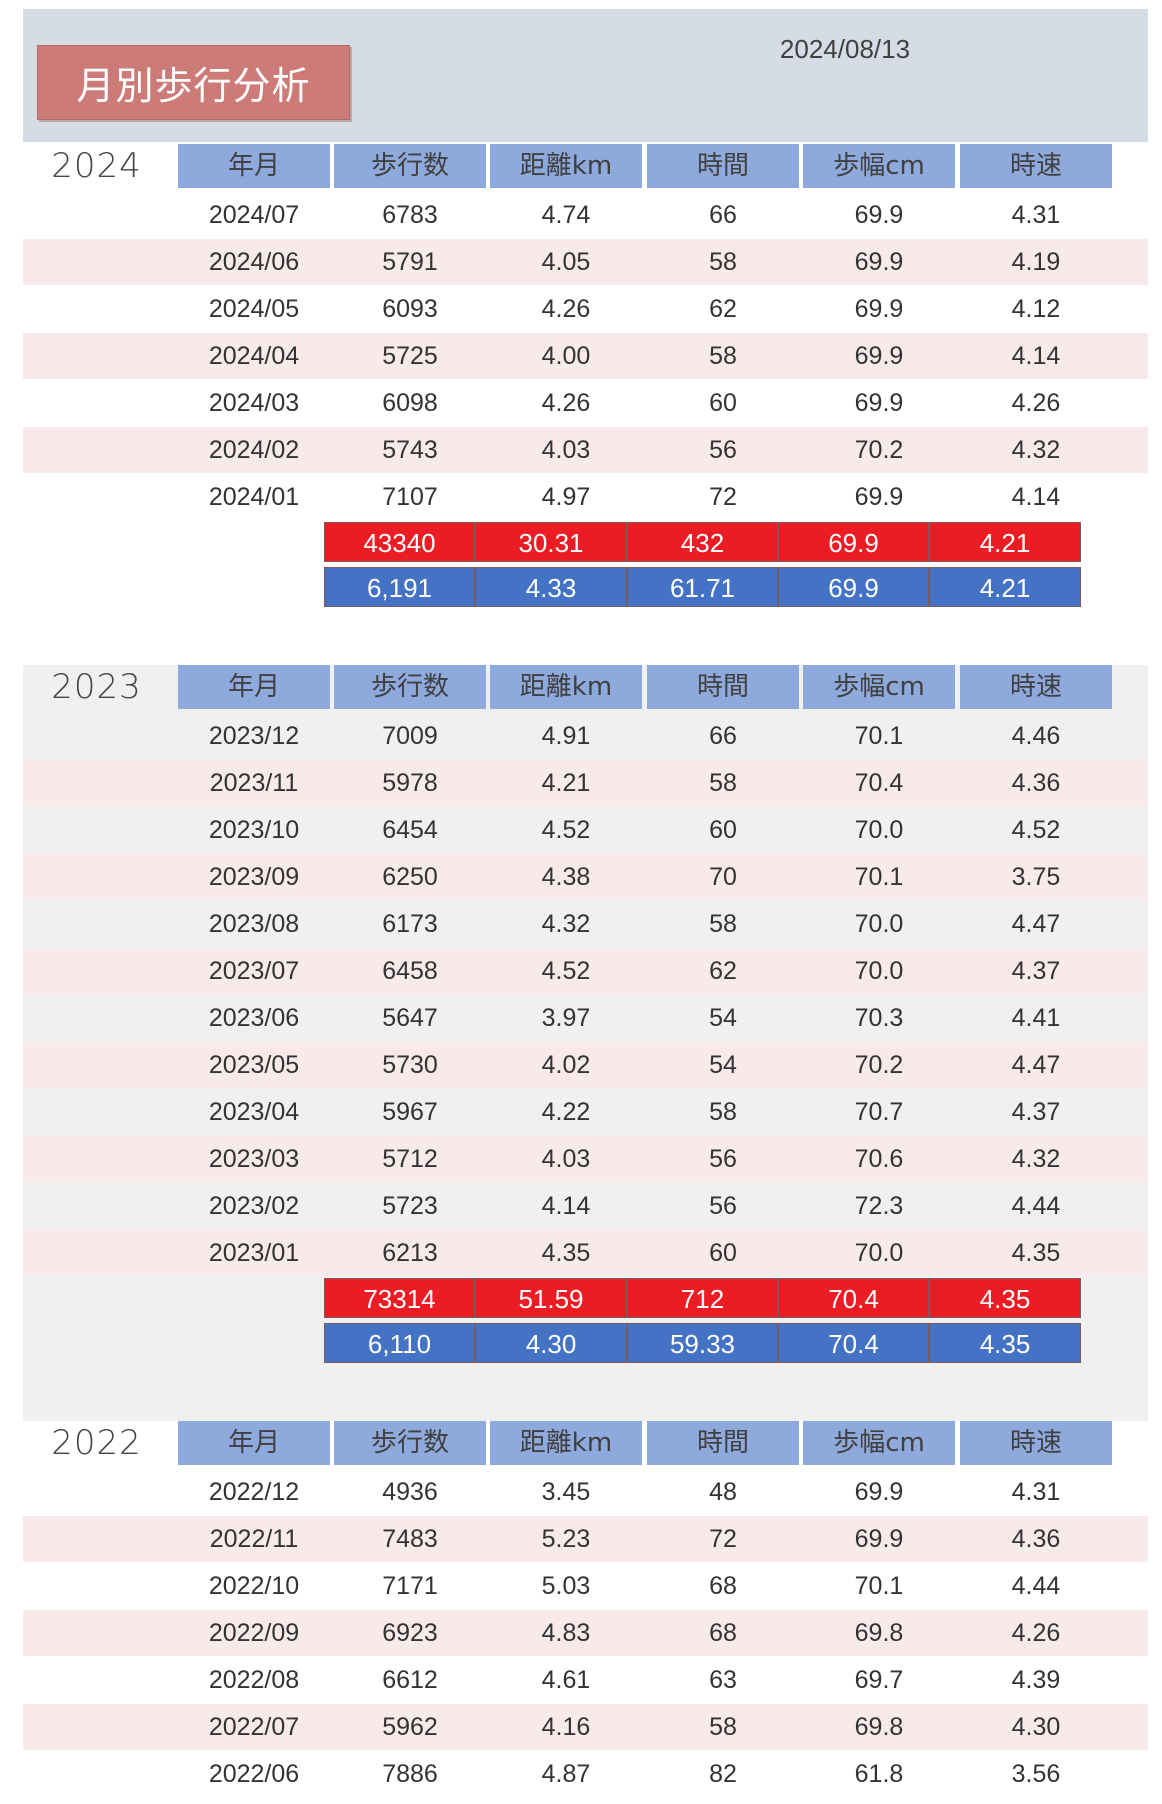 The image size is (1162, 1804). I want to click on report-date: 2024/08/13, so click(845, 49).